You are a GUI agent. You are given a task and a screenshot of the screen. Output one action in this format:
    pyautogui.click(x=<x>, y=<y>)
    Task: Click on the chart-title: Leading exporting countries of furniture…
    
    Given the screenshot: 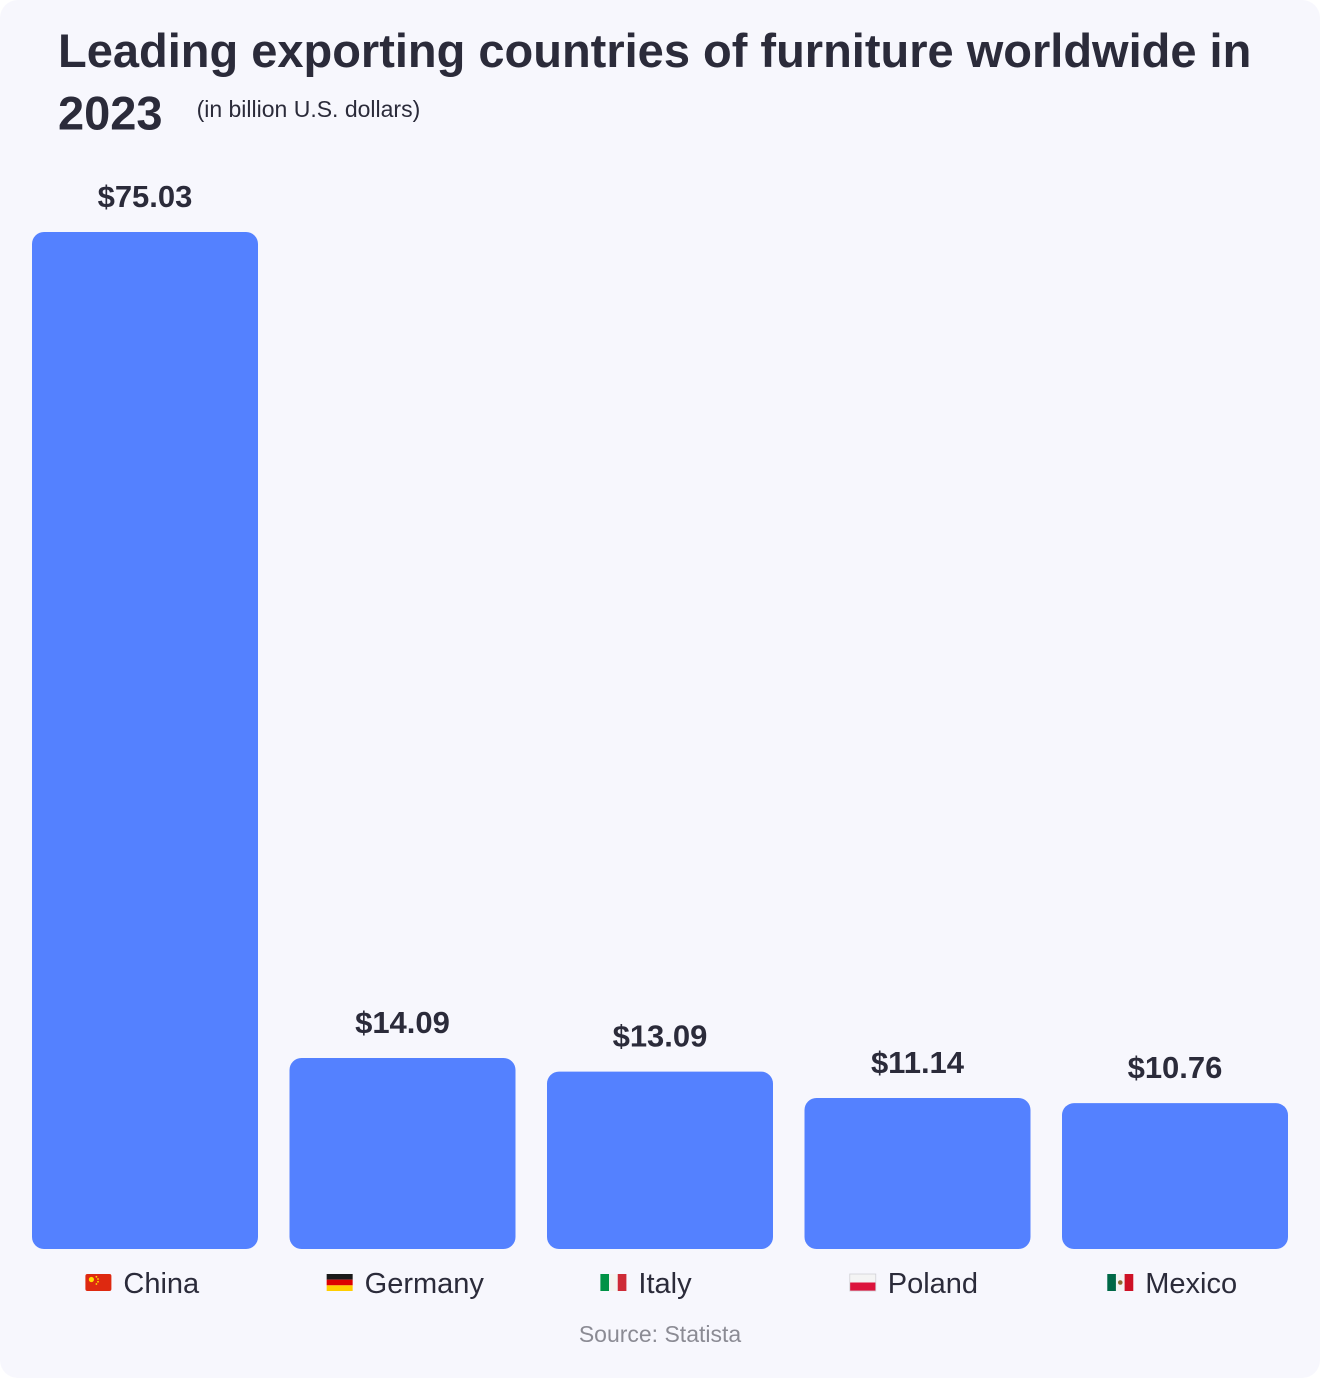 What is the action you would take?
    pyautogui.click(x=668, y=82)
    